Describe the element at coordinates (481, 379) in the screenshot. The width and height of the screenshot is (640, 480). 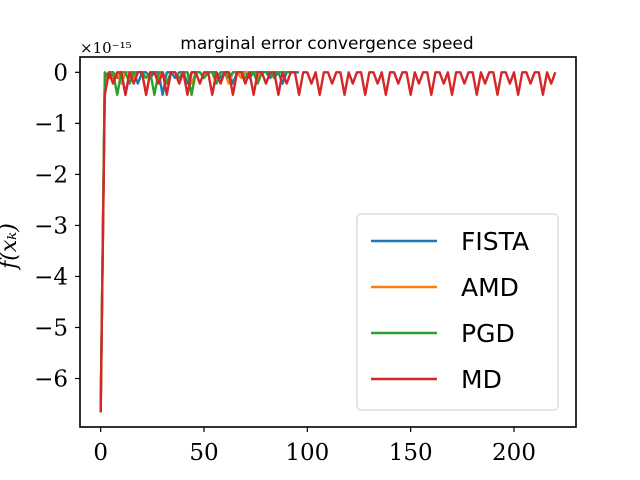
I see `legend-label-md: MD` at that location.